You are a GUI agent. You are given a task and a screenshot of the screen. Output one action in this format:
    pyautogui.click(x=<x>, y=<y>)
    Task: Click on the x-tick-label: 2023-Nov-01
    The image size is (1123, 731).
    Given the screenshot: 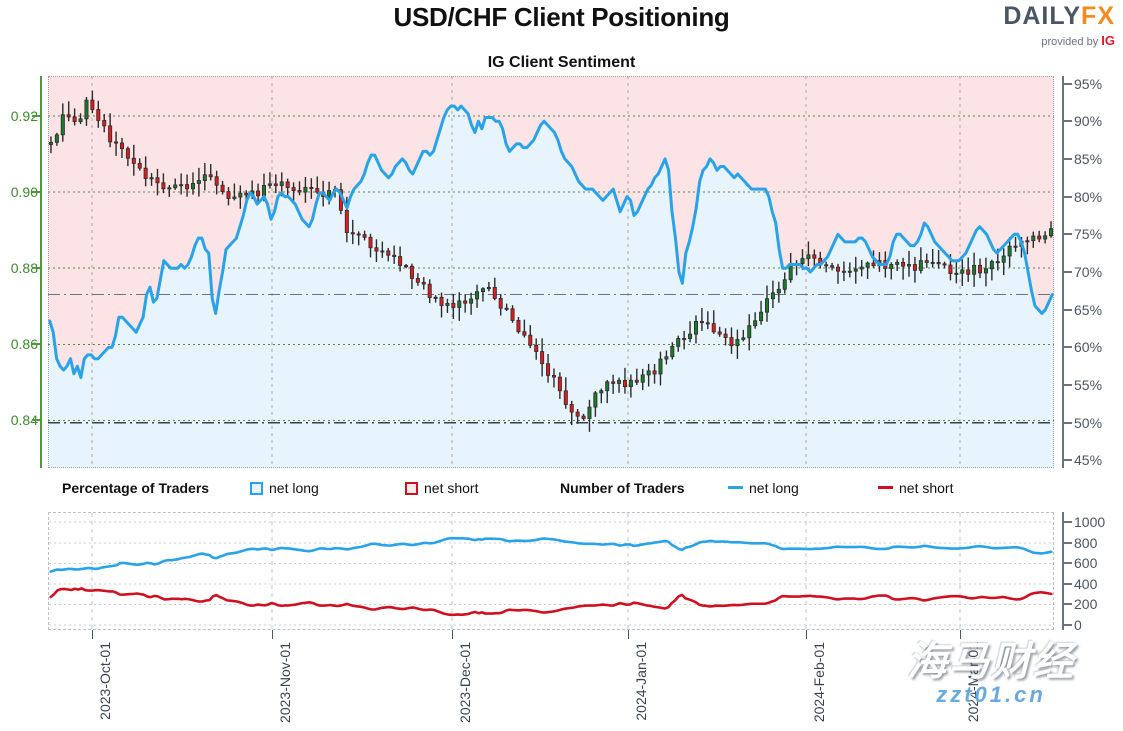 What is the action you would take?
    pyautogui.click(x=285, y=682)
    